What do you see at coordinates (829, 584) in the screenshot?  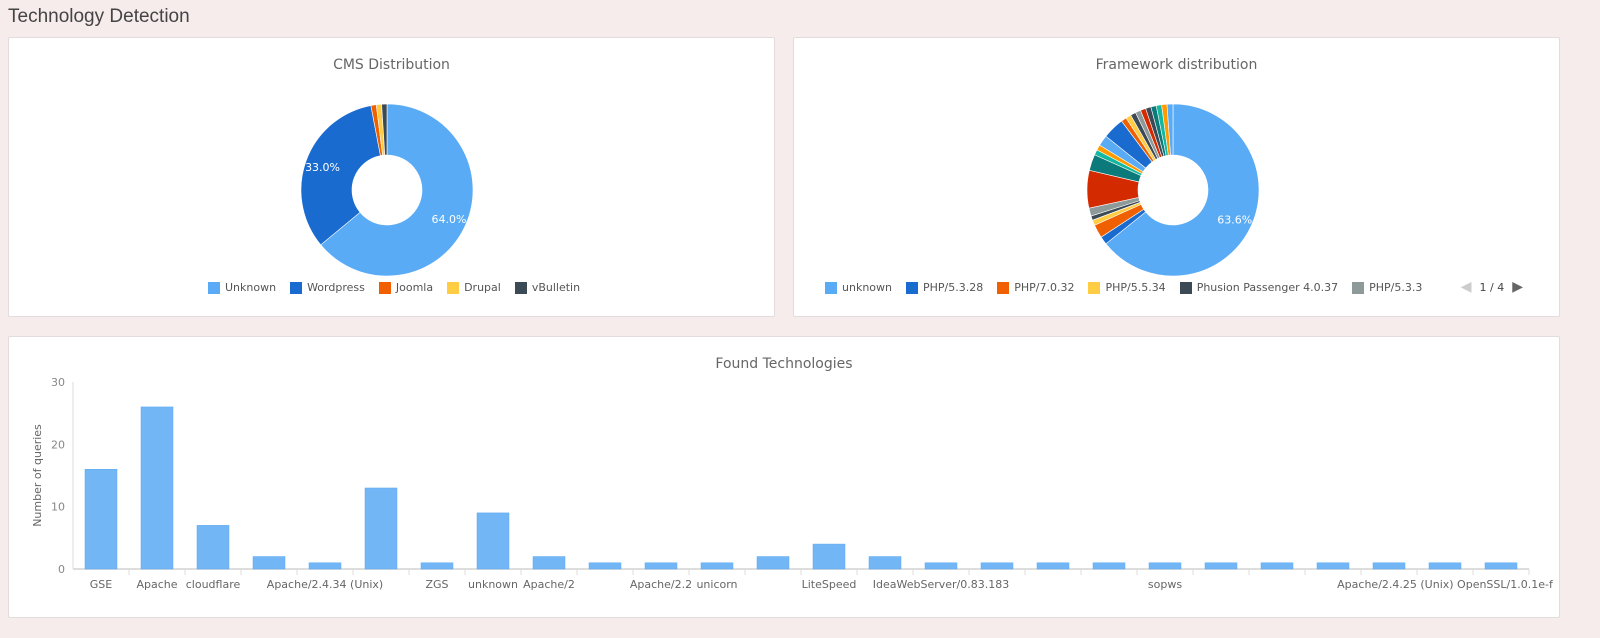 I see `x-tick-label: LiteSpeed` at bounding box center [829, 584].